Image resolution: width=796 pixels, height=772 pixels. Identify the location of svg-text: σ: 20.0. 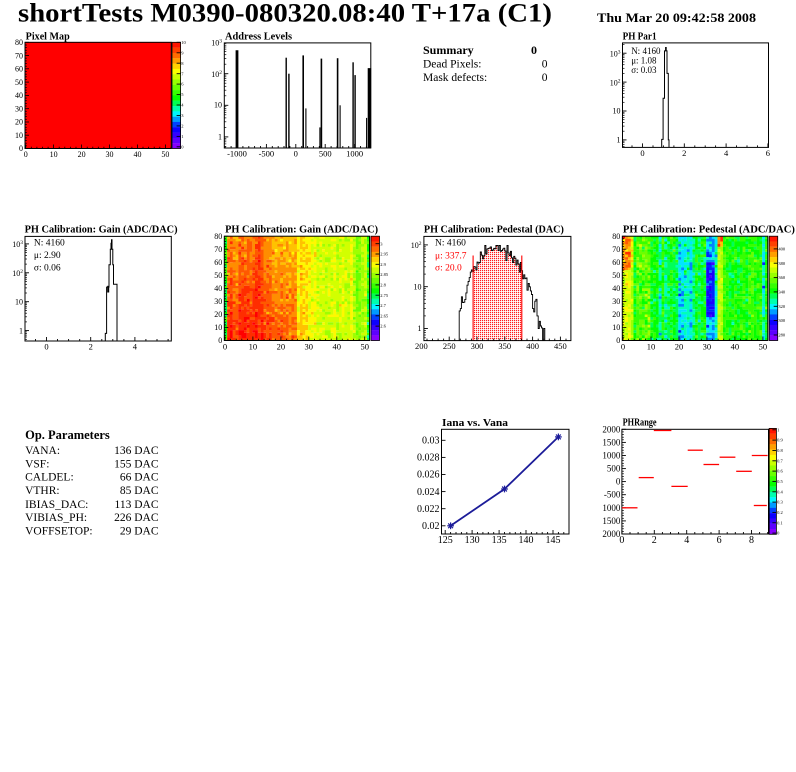
(448, 269).